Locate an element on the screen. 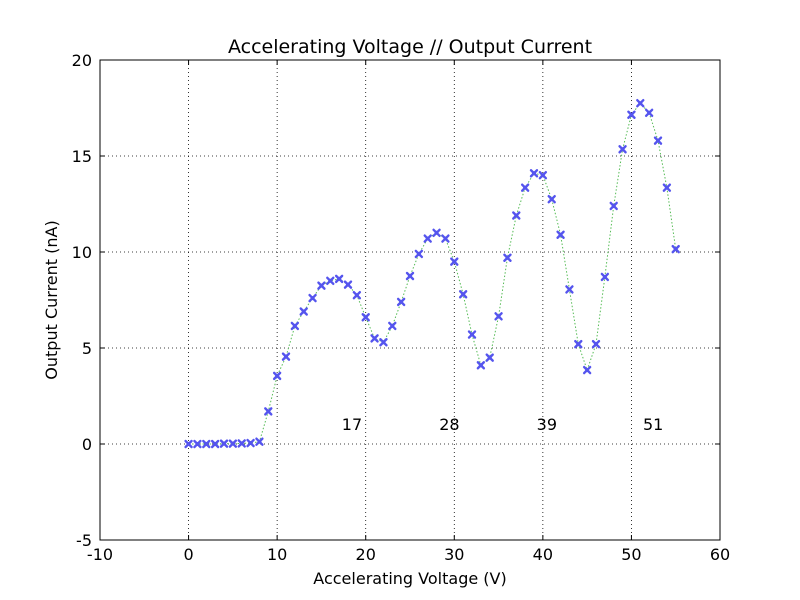  x-tick-label: 20 is located at coordinates (366, 554).